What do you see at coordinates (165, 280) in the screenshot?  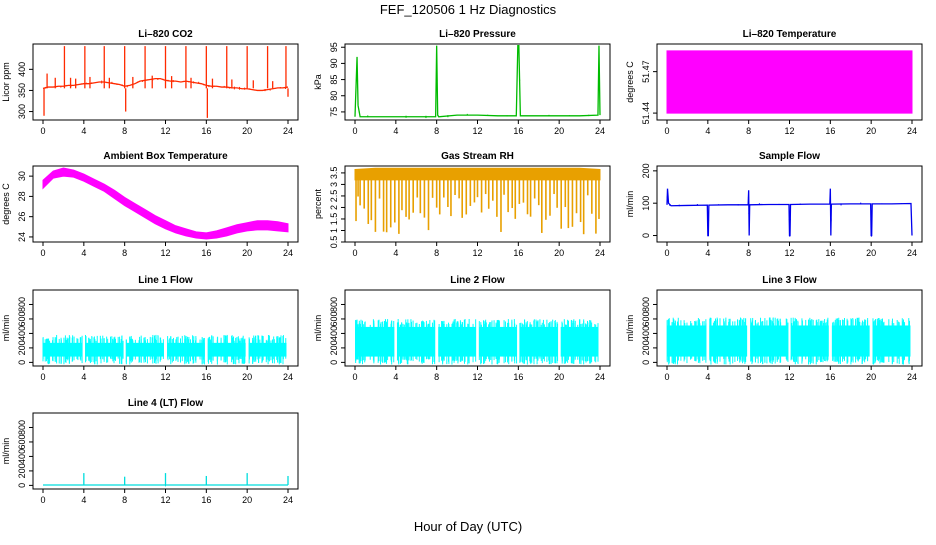 I see `panel-title: Line 1 Flow` at bounding box center [165, 280].